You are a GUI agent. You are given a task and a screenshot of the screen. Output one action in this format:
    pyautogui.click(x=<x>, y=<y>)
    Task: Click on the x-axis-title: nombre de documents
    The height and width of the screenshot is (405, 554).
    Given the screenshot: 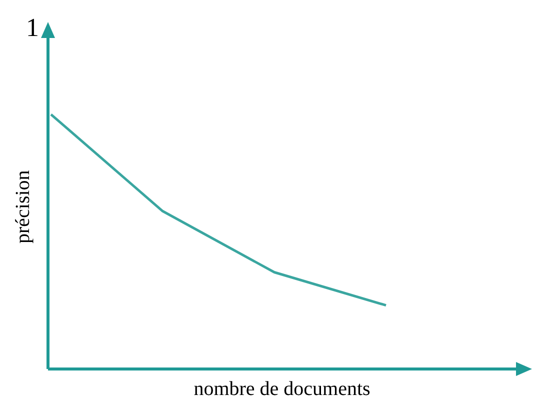 What is the action you would take?
    pyautogui.click(x=282, y=389)
    